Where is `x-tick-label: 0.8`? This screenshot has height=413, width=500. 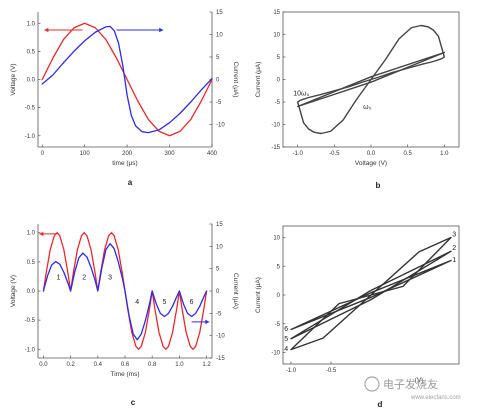 x-tick-label: 0.8 is located at coordinates (152, 365).